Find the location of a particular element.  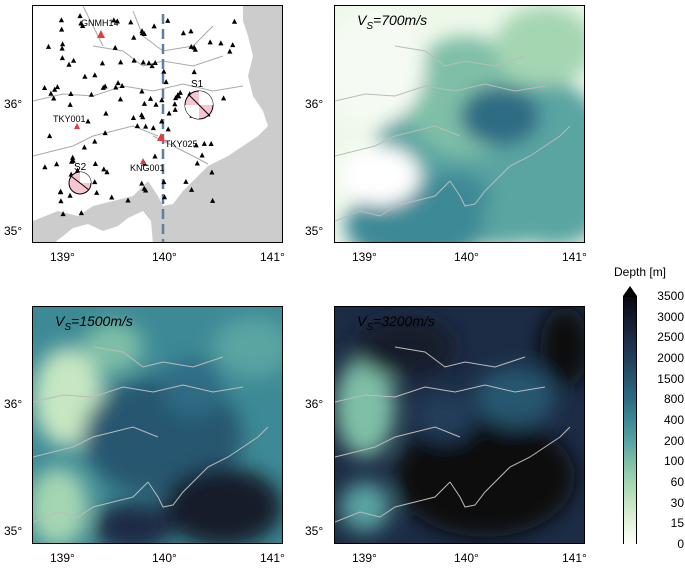

colorbar-label: 1500 is located at coordinates (670, 378).